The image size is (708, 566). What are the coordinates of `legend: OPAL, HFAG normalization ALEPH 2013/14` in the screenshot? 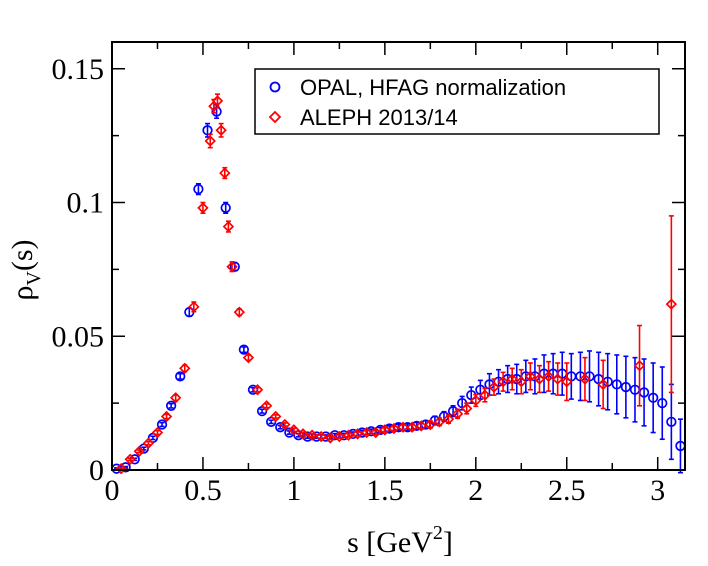 It's located at (457, 101).